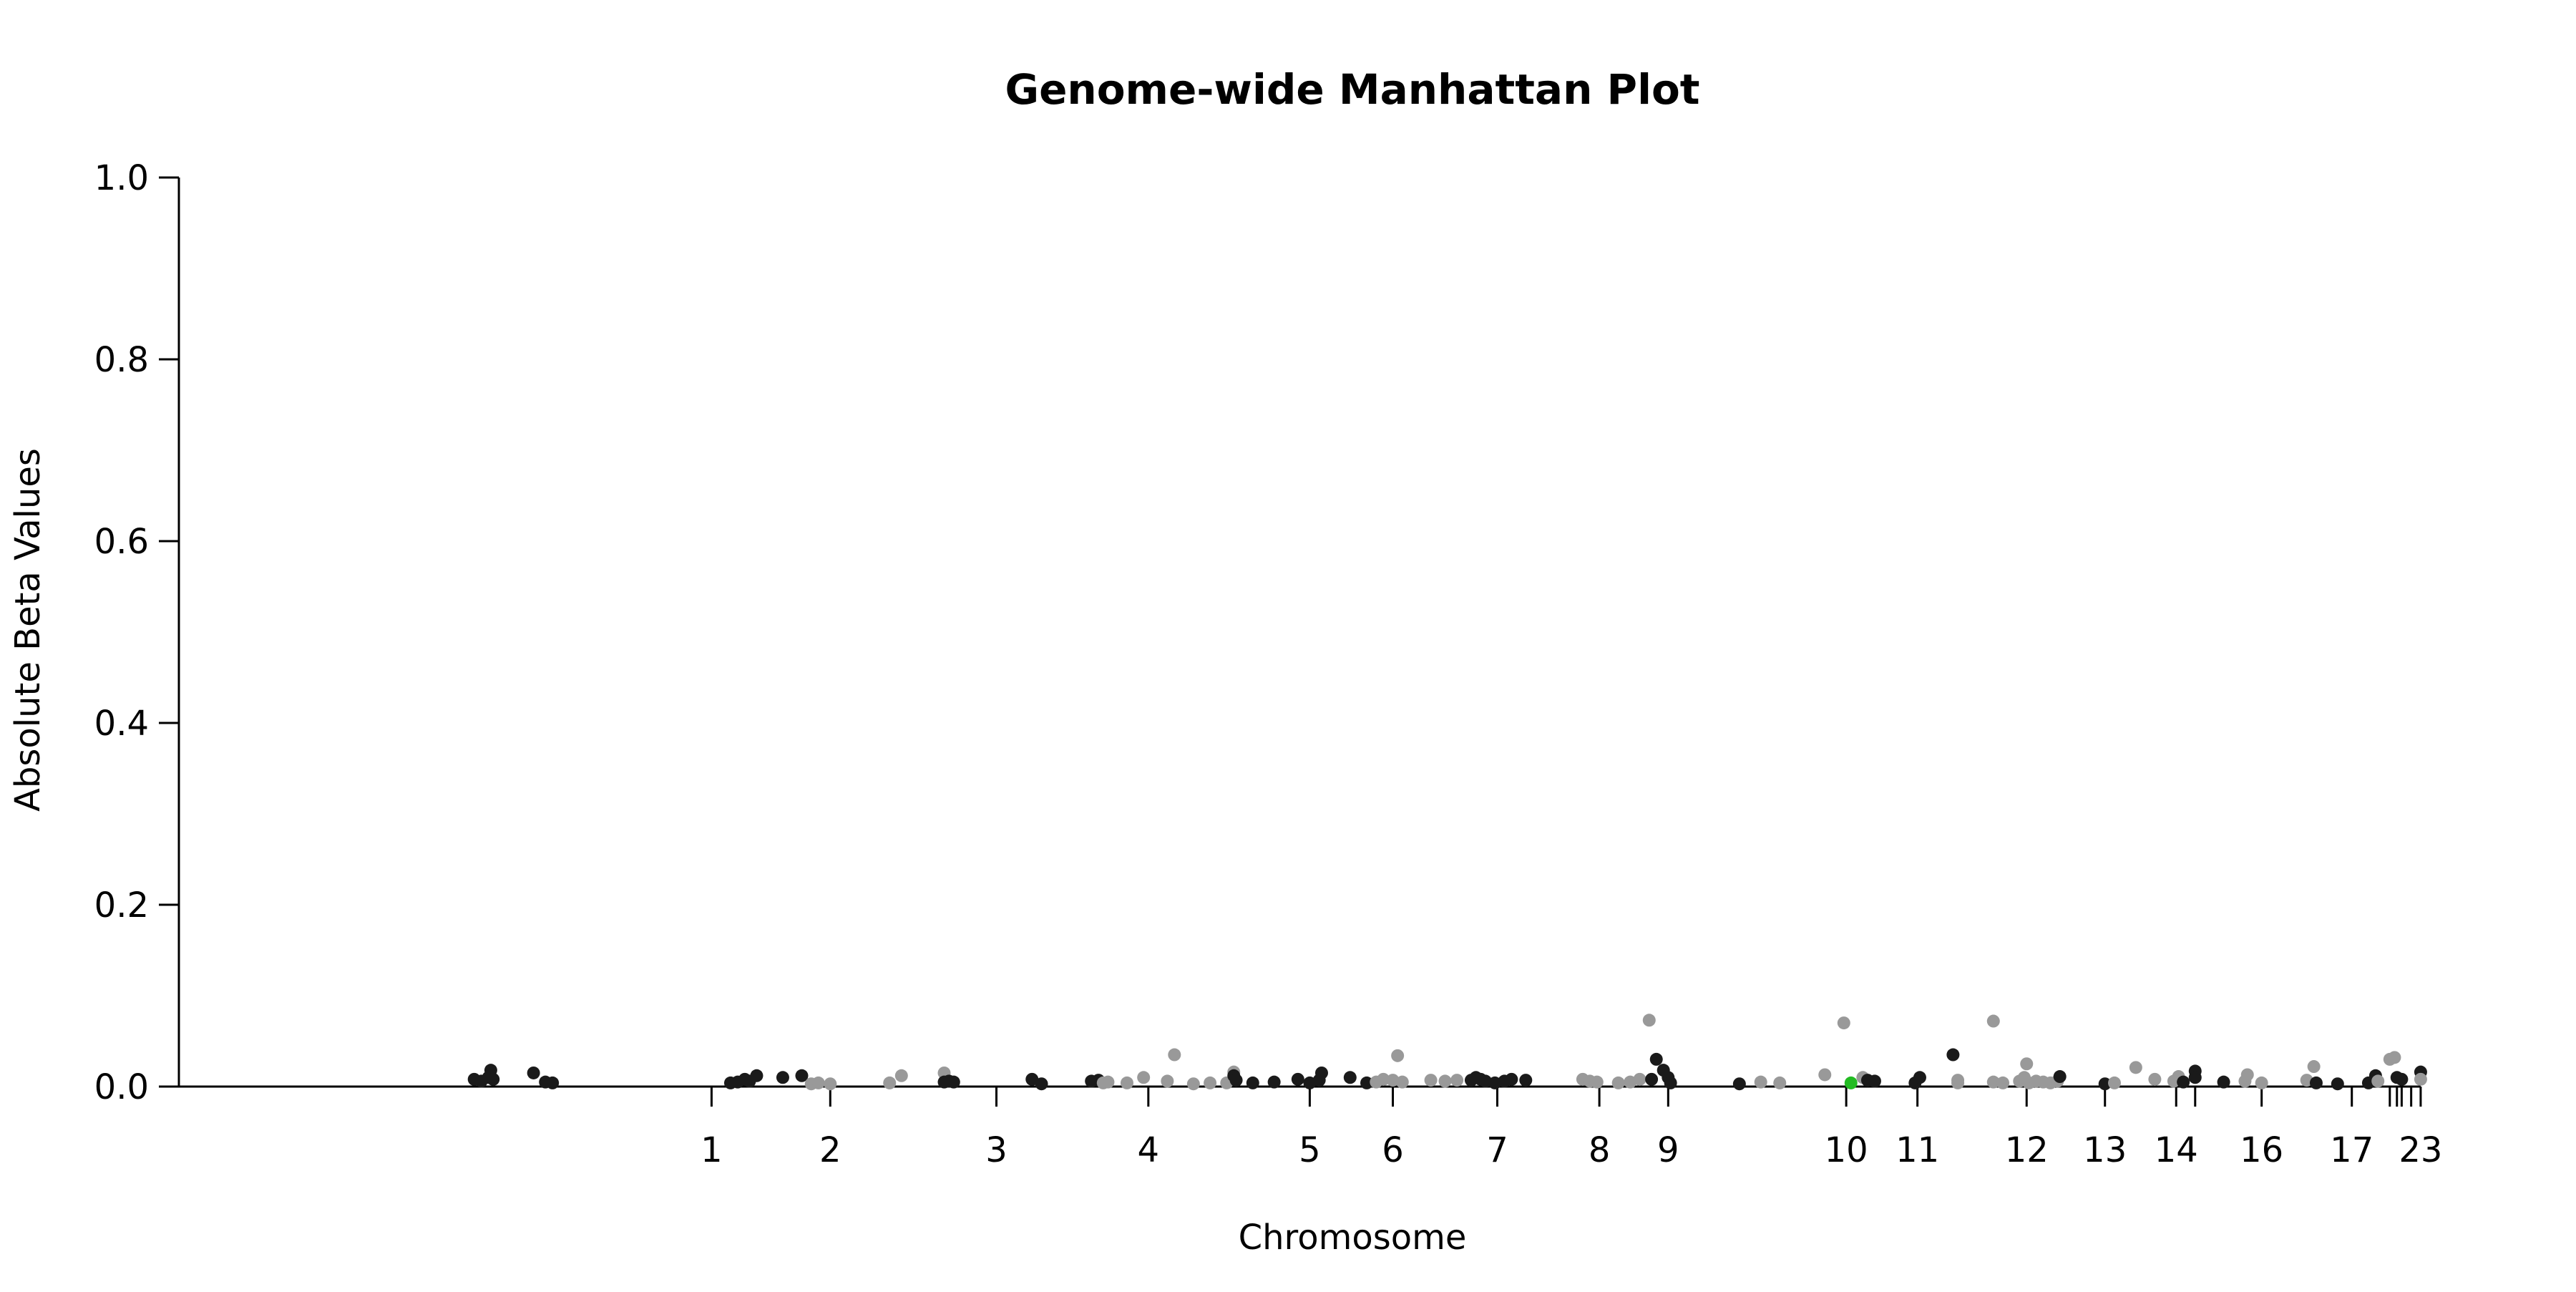 The image size is (2576, 1292). What do you see at coordinates (1668, 1150) in the screenshot?
I see `x-tick-label: 9` at bounding box center [1668, 1150].